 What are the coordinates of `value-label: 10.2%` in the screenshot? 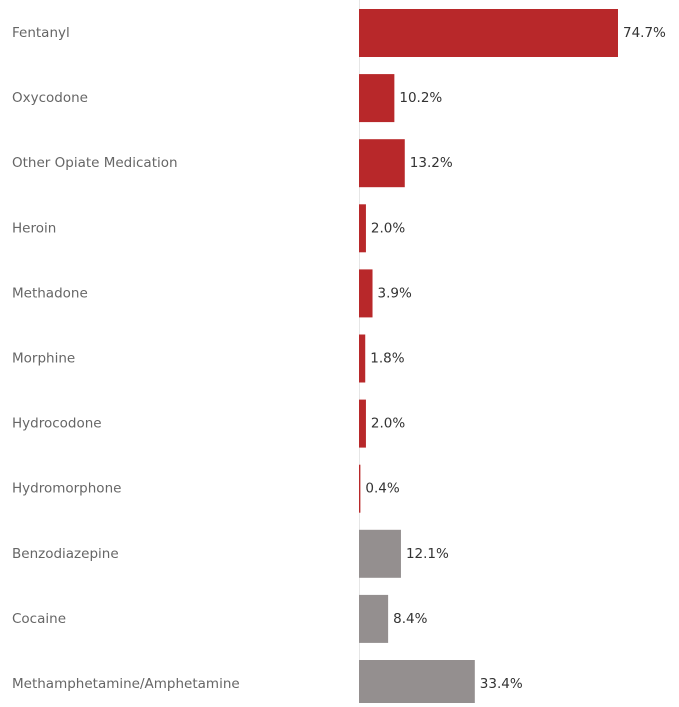 It's located at (420, 98).